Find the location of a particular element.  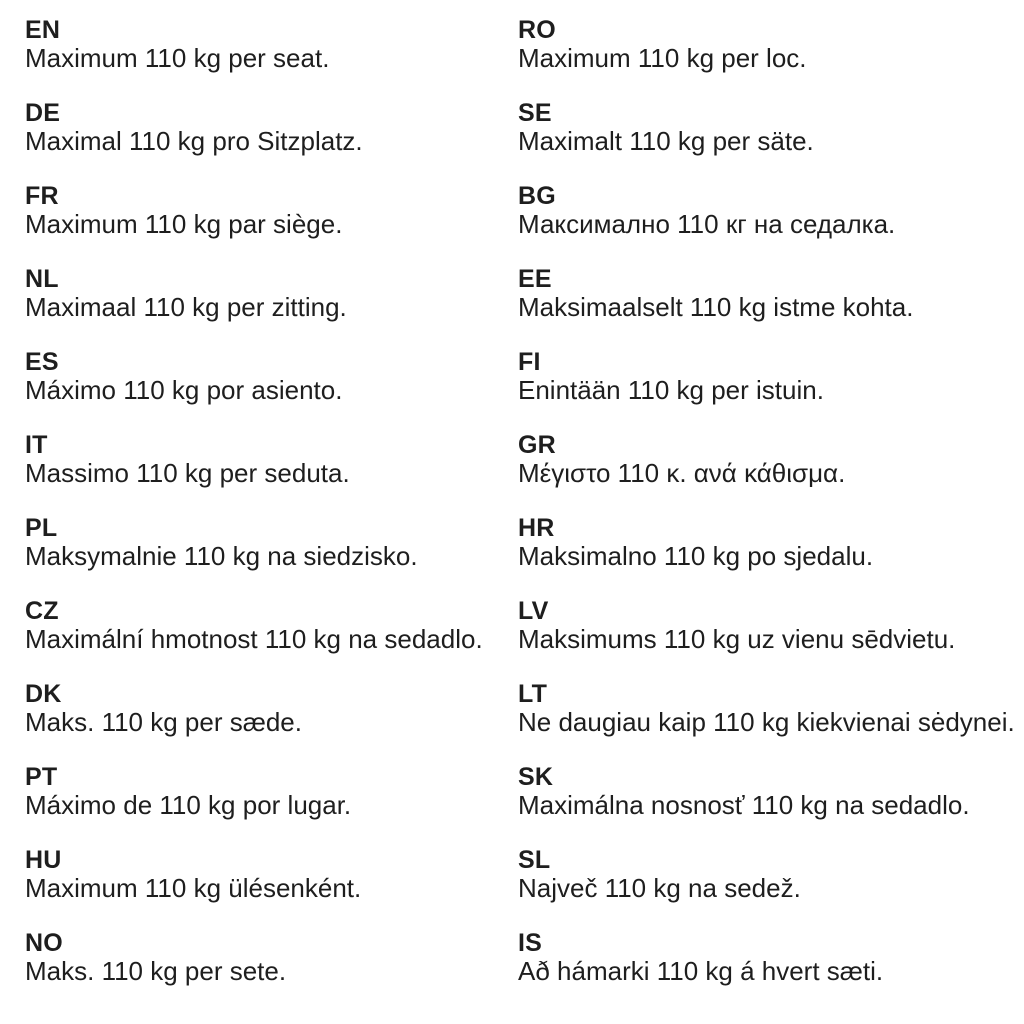

language-code: NL is located at coordinates (42, 279).